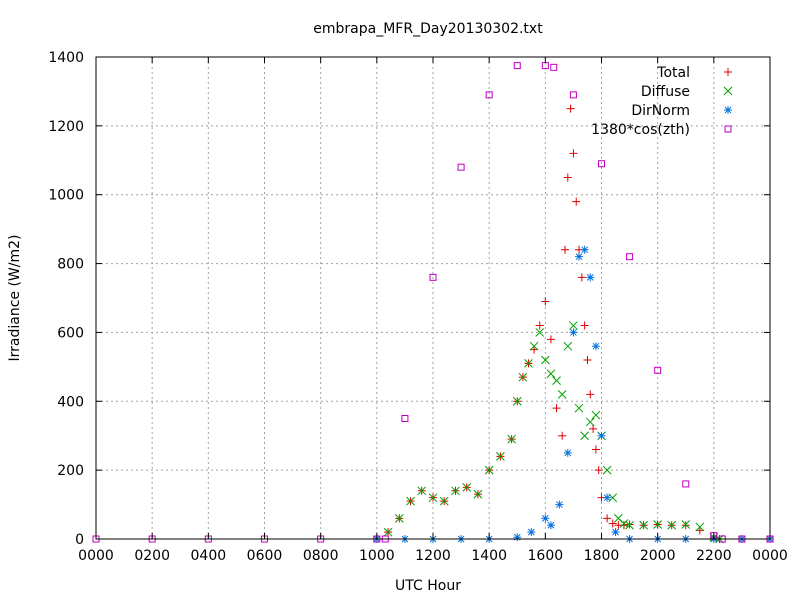 This screenshot has height=604, width=800. I want to click on x-tick-label: 1200, so click(433, 556).